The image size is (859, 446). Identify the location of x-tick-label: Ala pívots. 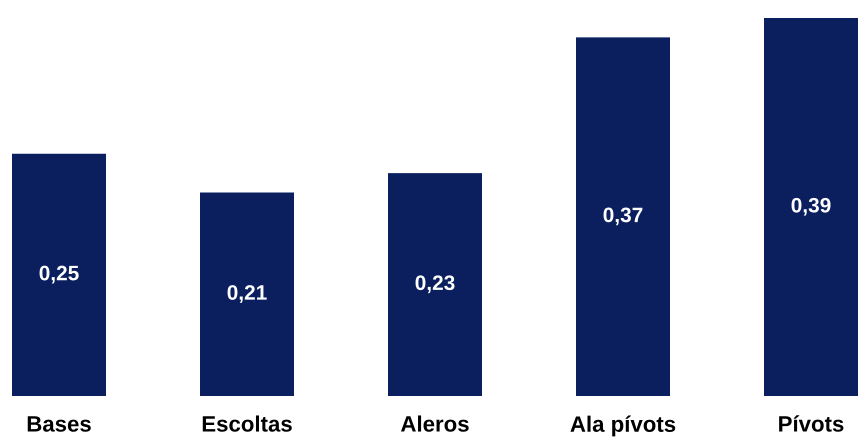
(623, 425).